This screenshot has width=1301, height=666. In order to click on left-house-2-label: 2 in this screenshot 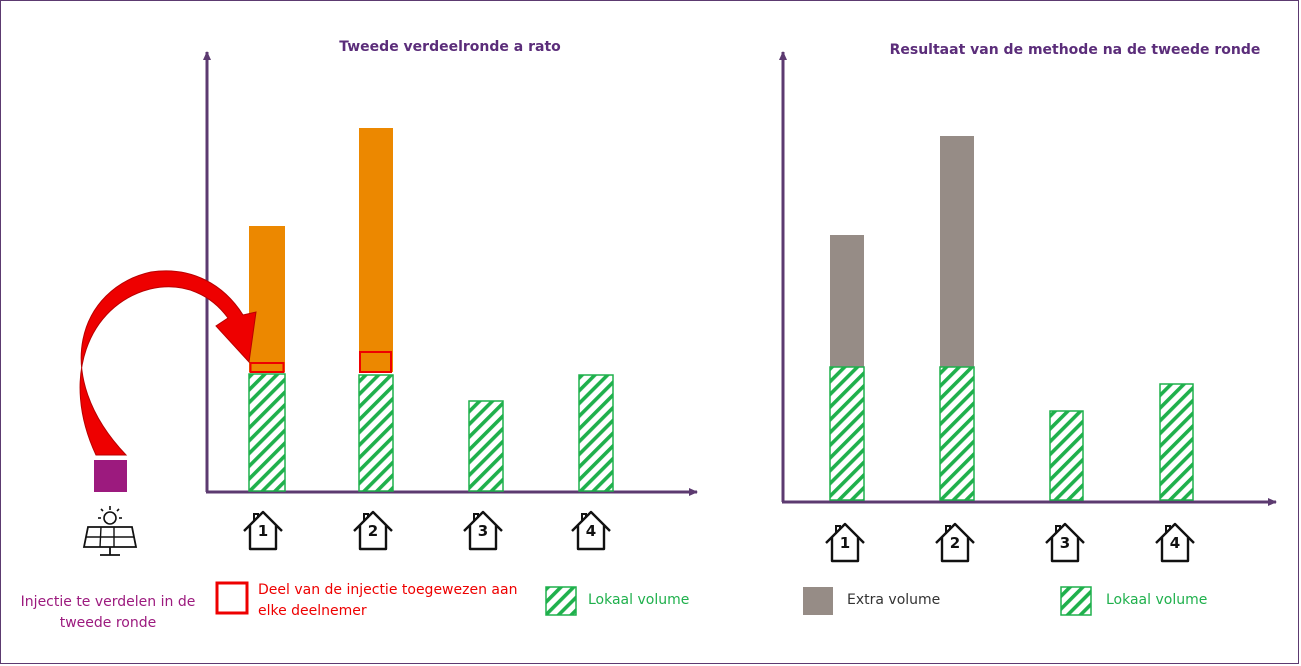, I will do `click(373, 531)`.